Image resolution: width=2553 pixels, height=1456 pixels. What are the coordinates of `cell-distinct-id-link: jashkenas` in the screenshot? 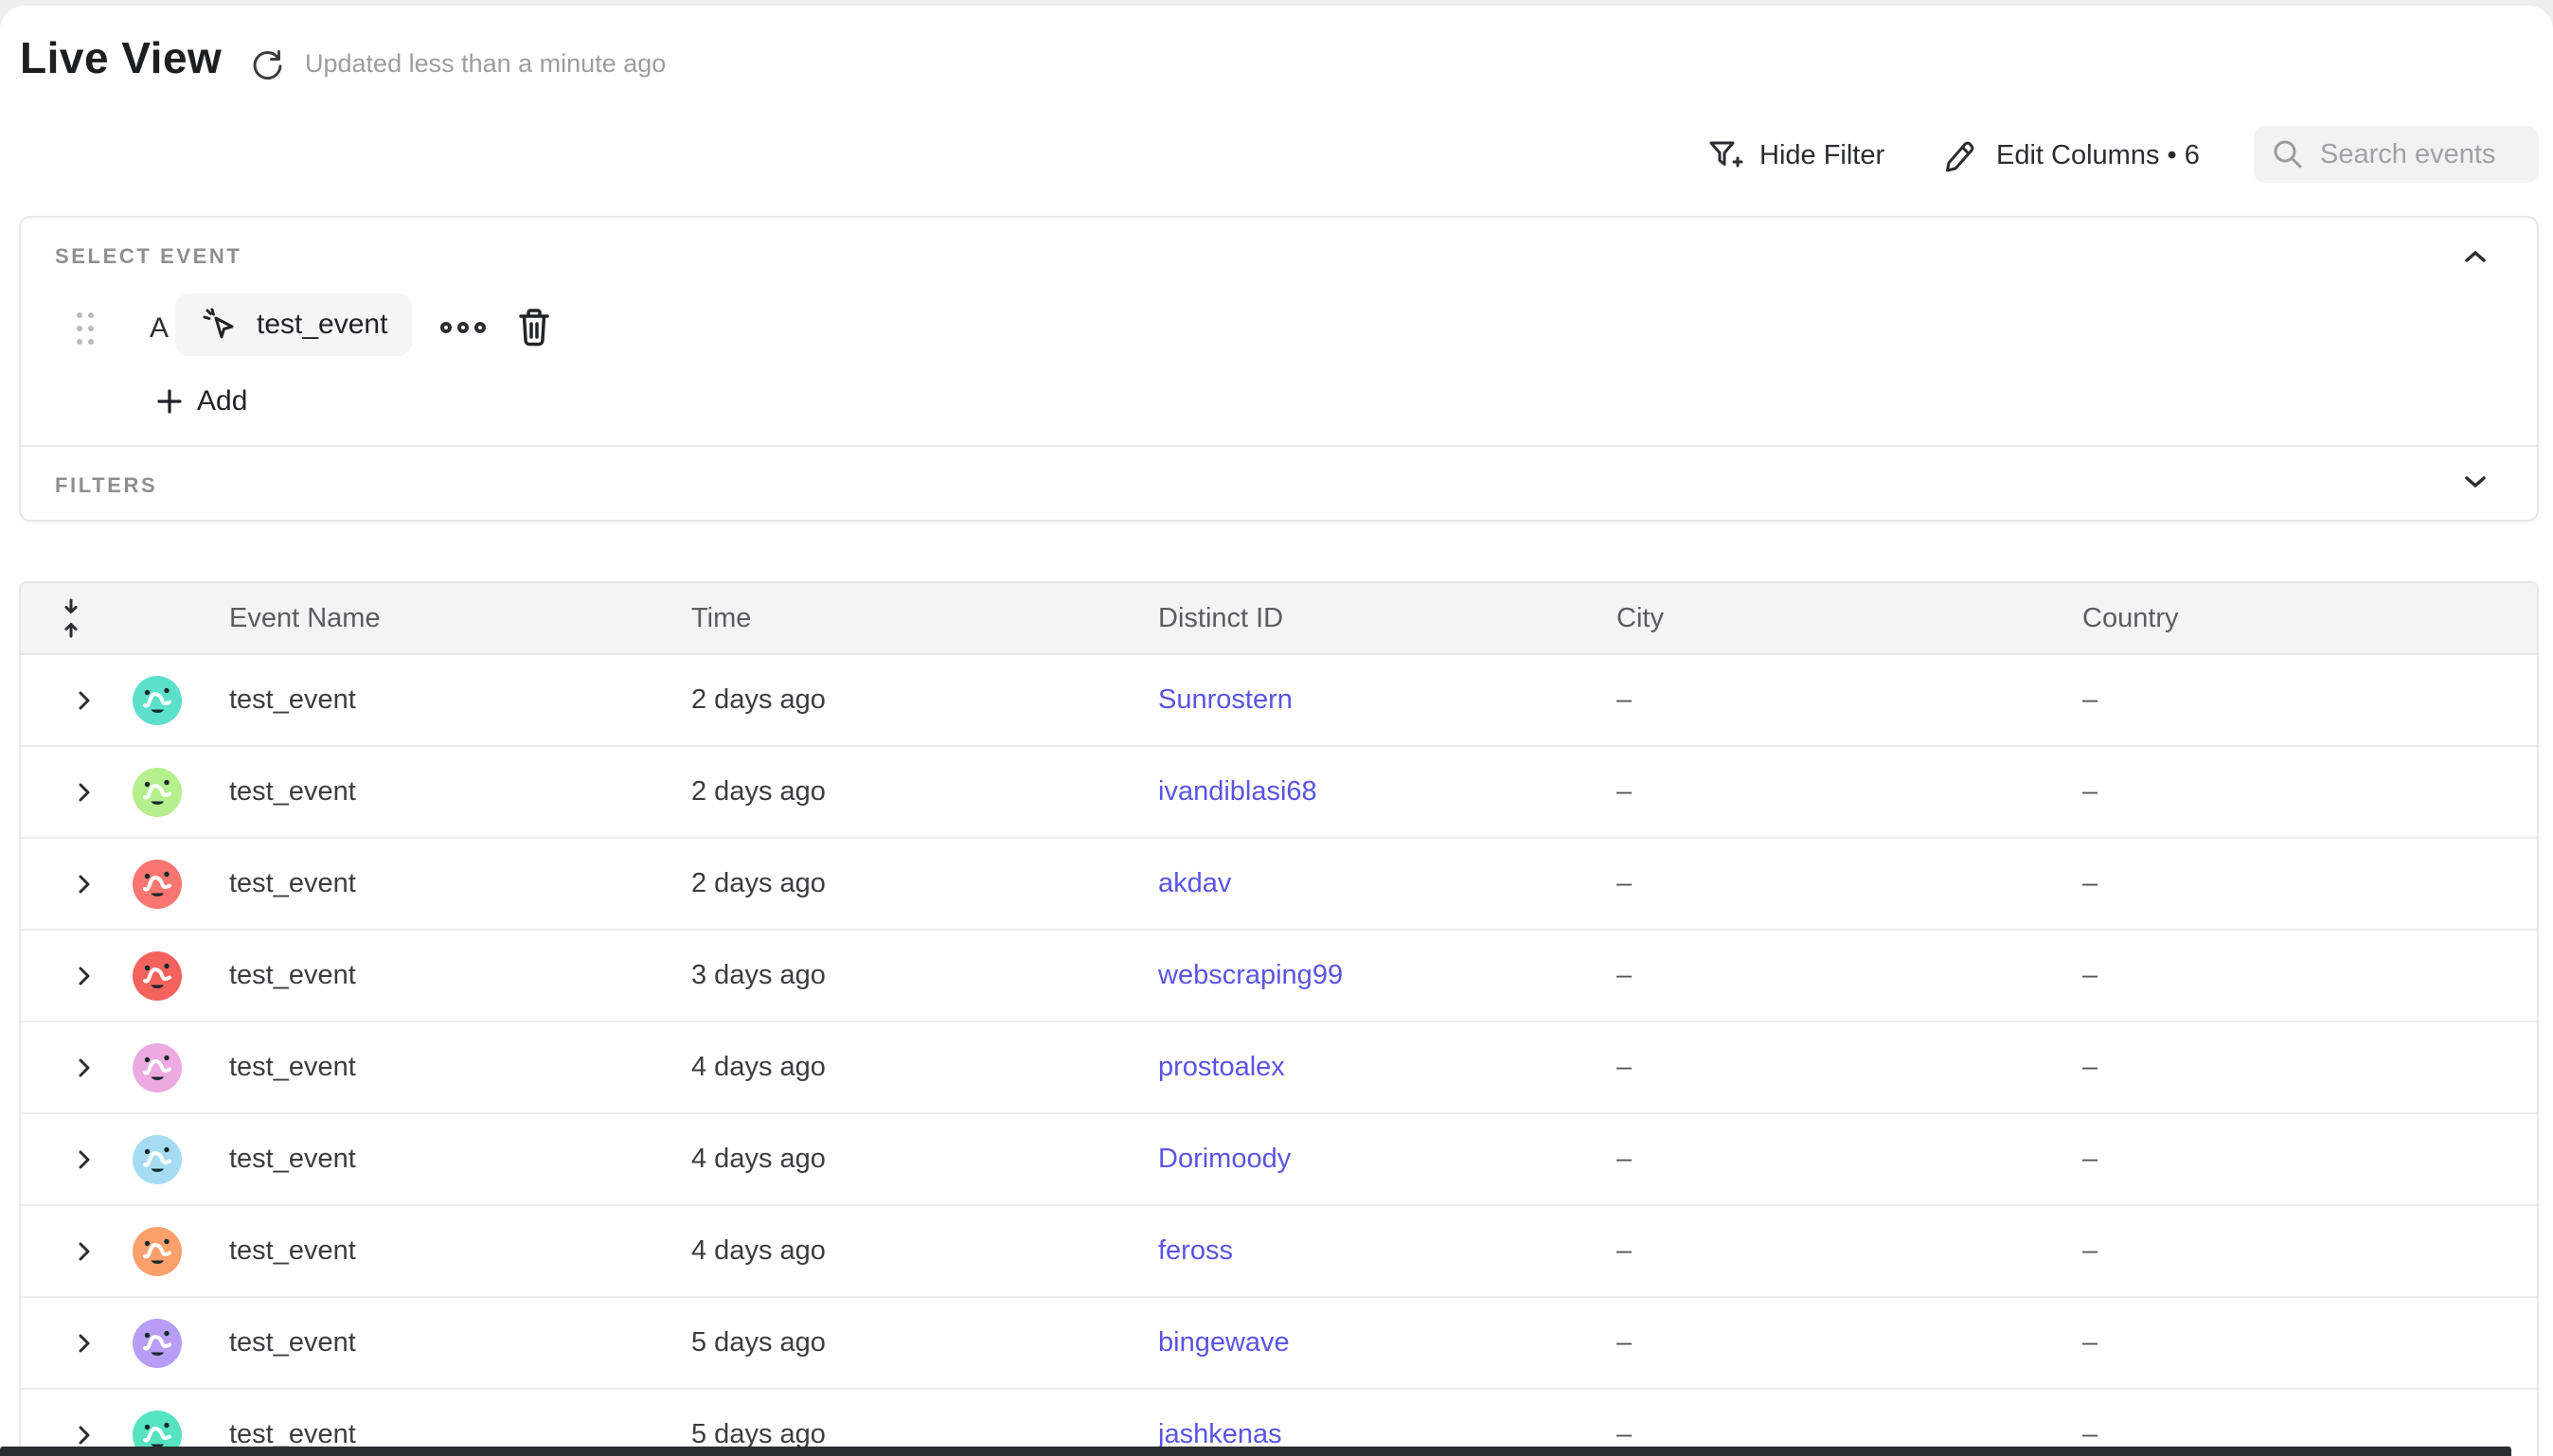 It's located at (1220, 1434).